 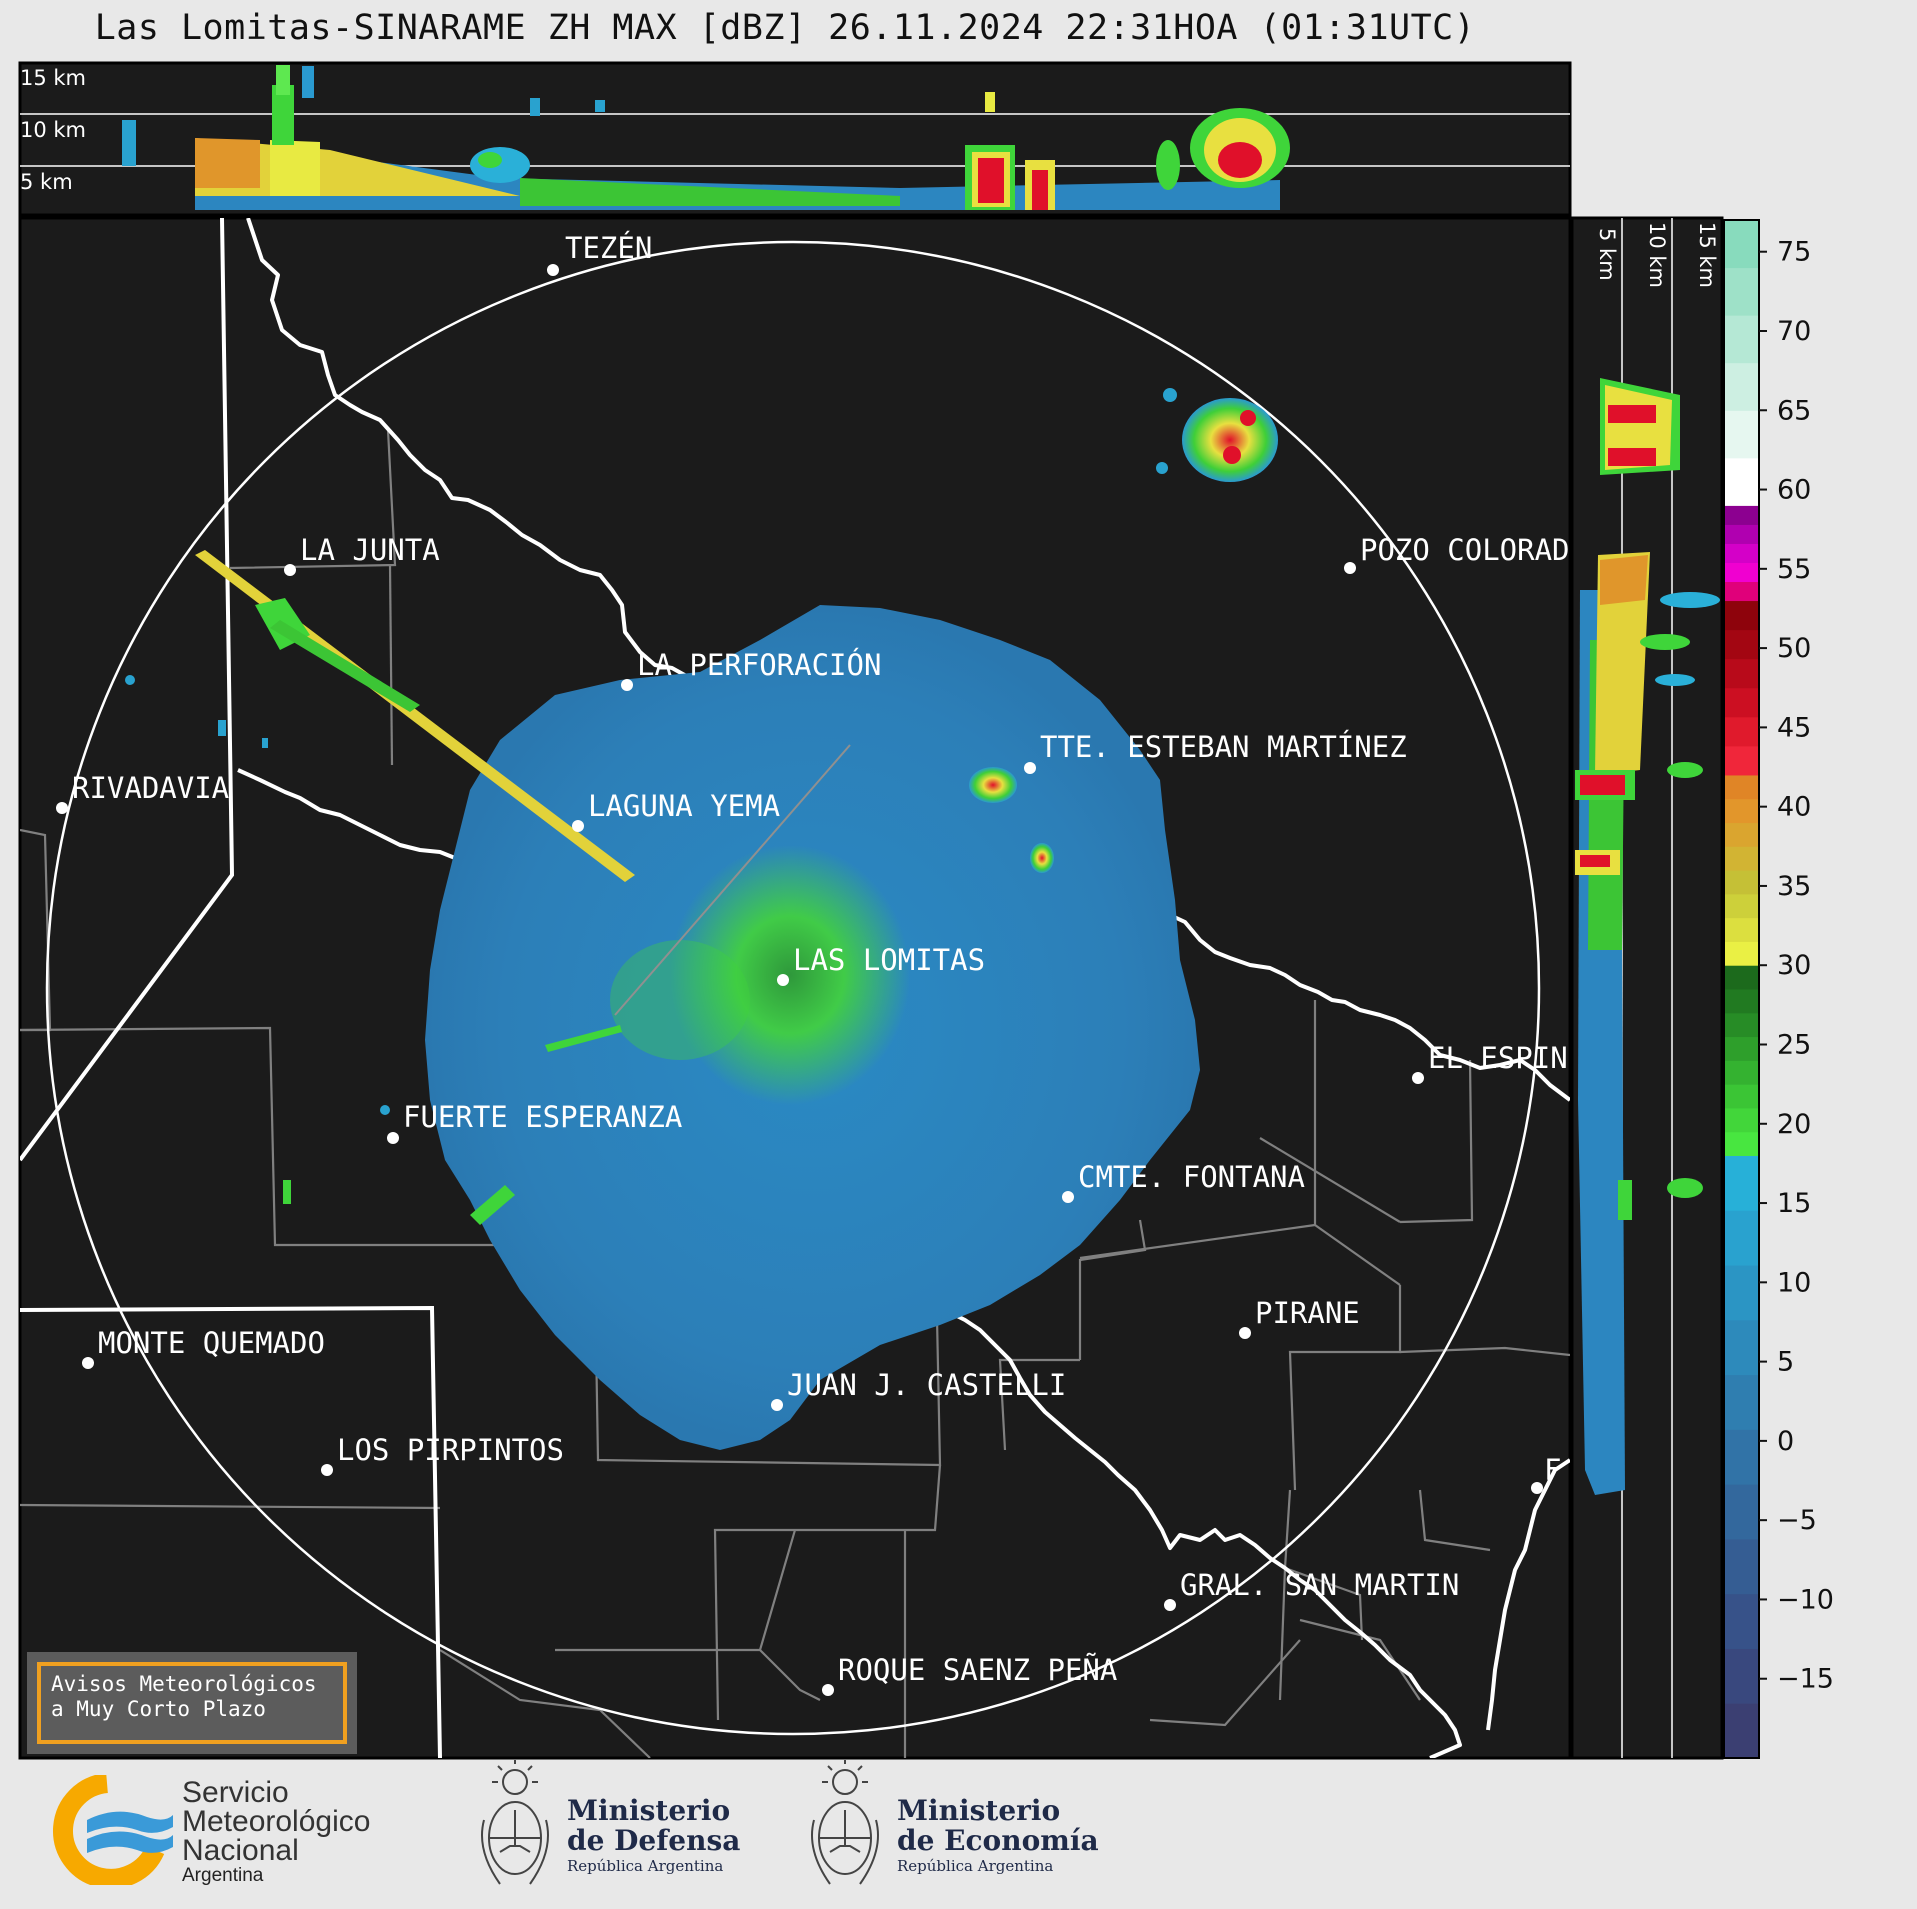 What do you see at coordinates (1552, 1470) in the screenshot?
I see `city-label: F` at bounding box center [1552, 1470].